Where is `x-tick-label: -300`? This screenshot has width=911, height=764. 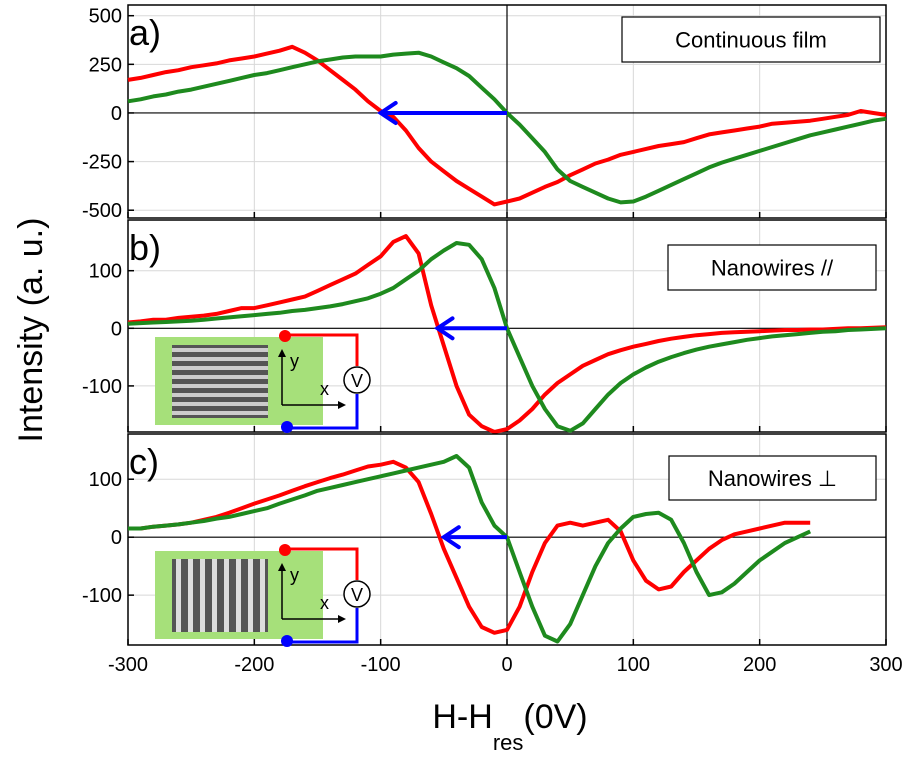 x-tick-label: -300 is located at coordinates (128, 665).